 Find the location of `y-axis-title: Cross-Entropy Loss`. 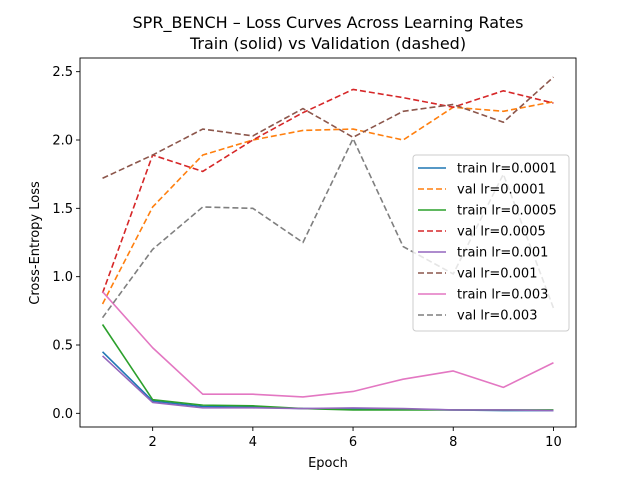

y-axis-title: Cross-Entropy Loss is located at coordinates (35, 243).